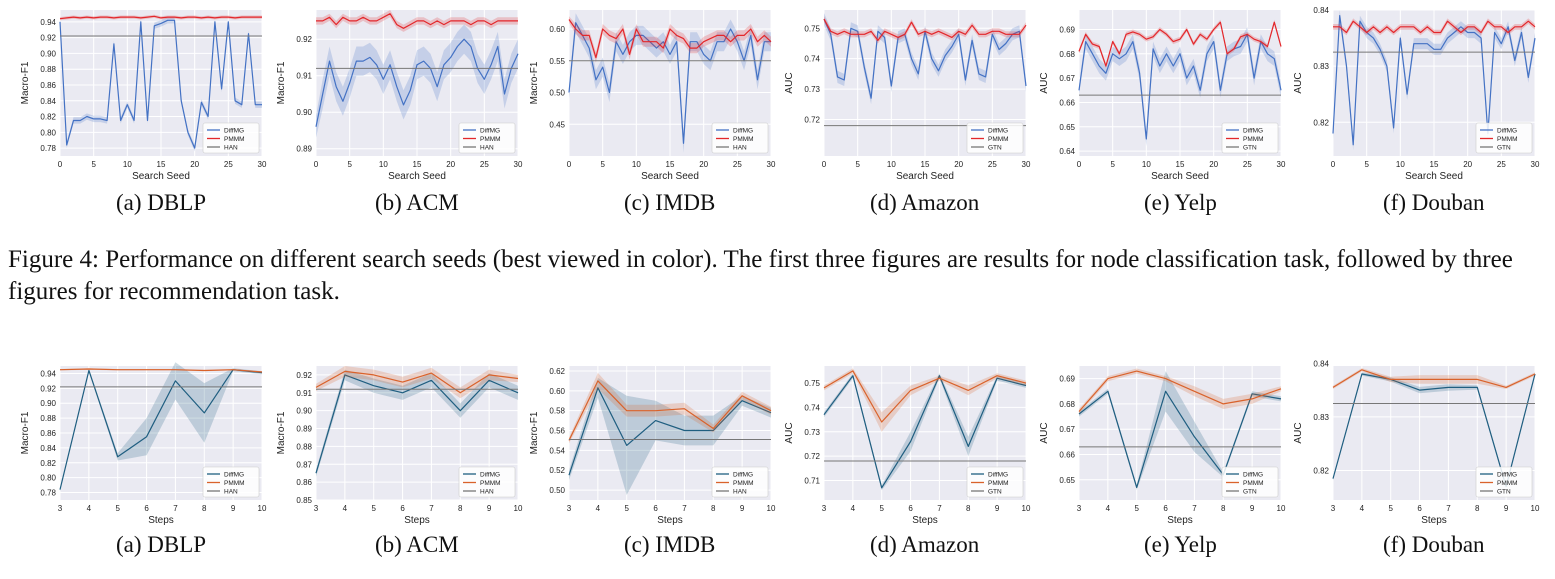 The width and height of the screenshot is (1555, 579). Describe the element at coordinates (557, 124) in the screenshot. I see `y-tick-label: 0.45` at that location.